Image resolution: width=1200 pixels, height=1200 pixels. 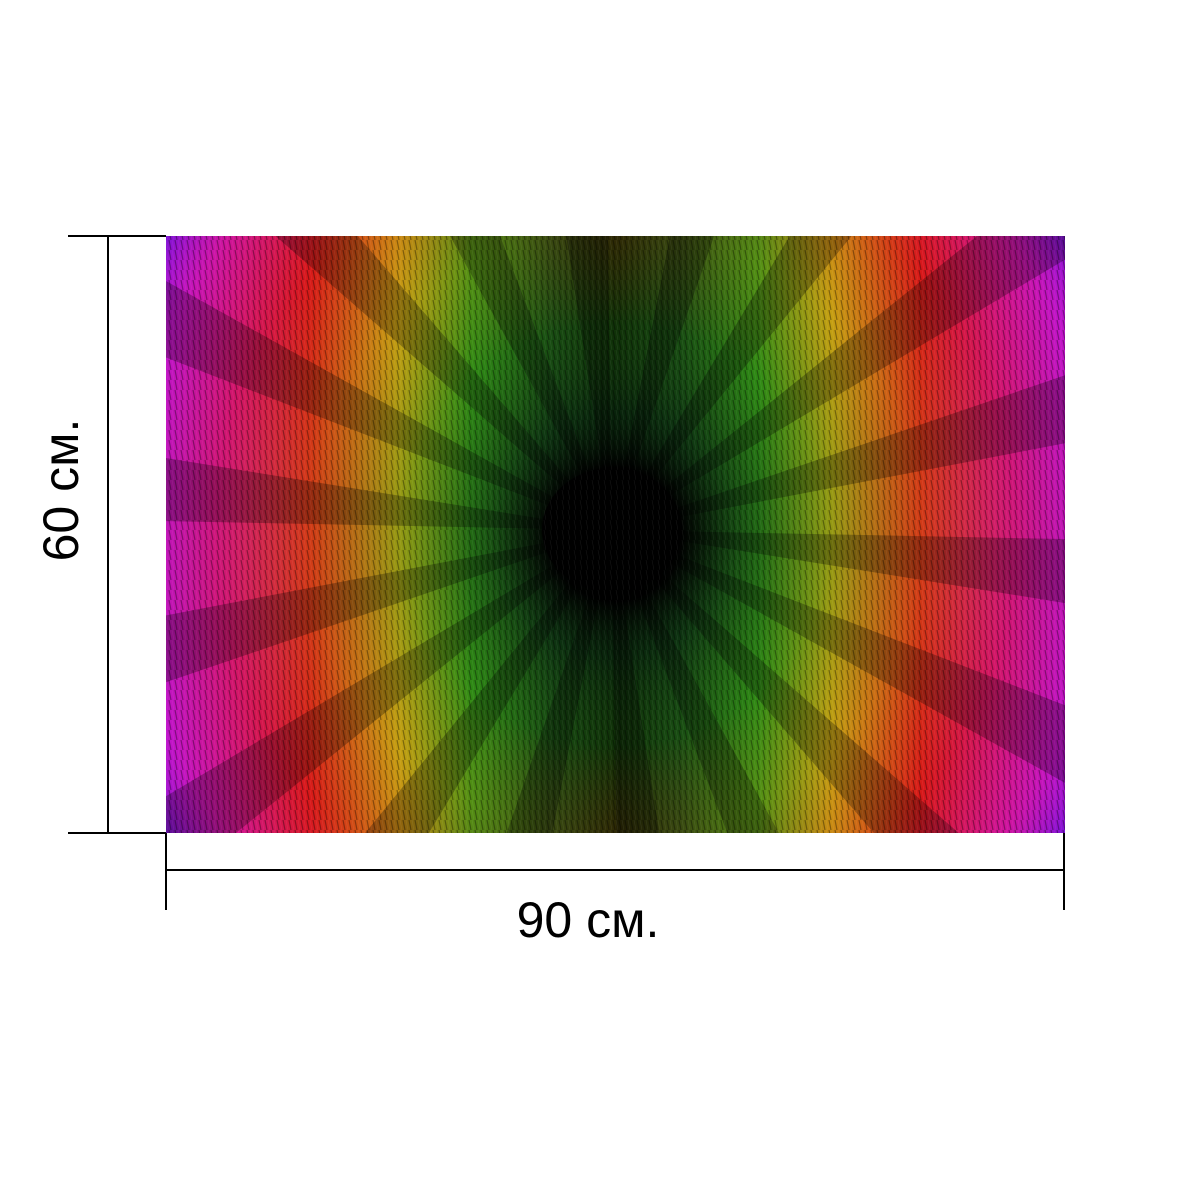 What do you see at coordinates (61, 490) in the screenshot?
I see `height-label: 60 см.` at bounding box center [61, 490].